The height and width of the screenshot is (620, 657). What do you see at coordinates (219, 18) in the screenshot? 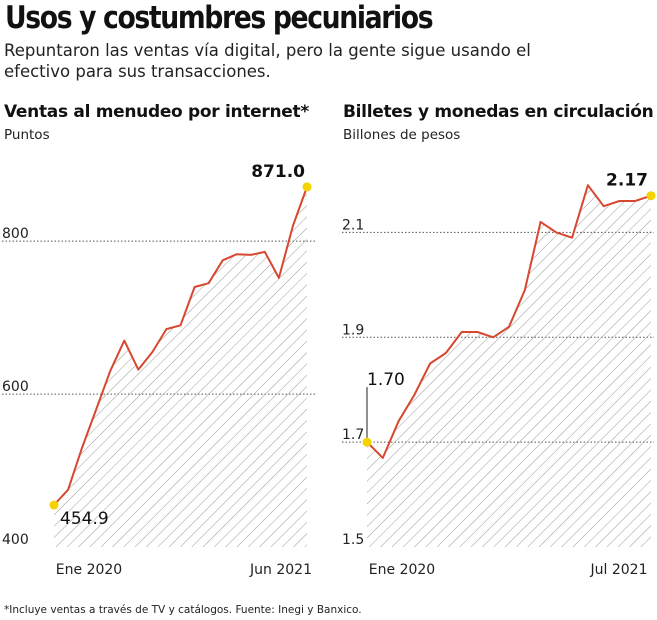
I see `main-title: Usos y costumbres pecuniarios` at bounding box center [219, 18].